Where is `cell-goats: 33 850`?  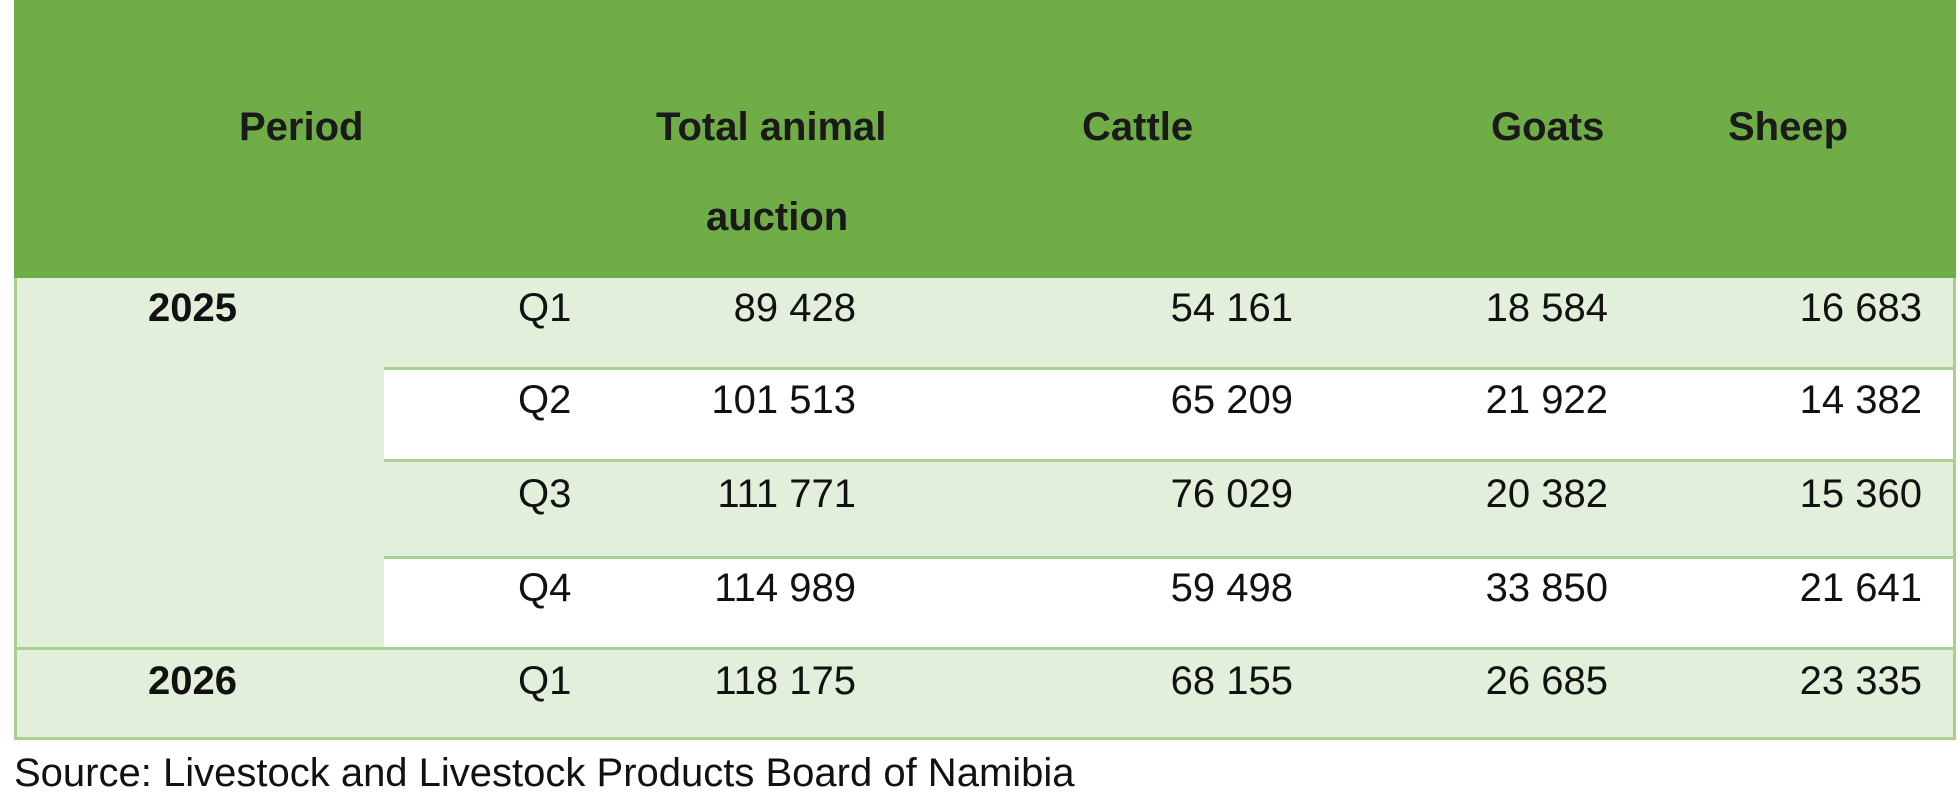
cell-goats: 33 850 is located at coordinates (1546, 588).